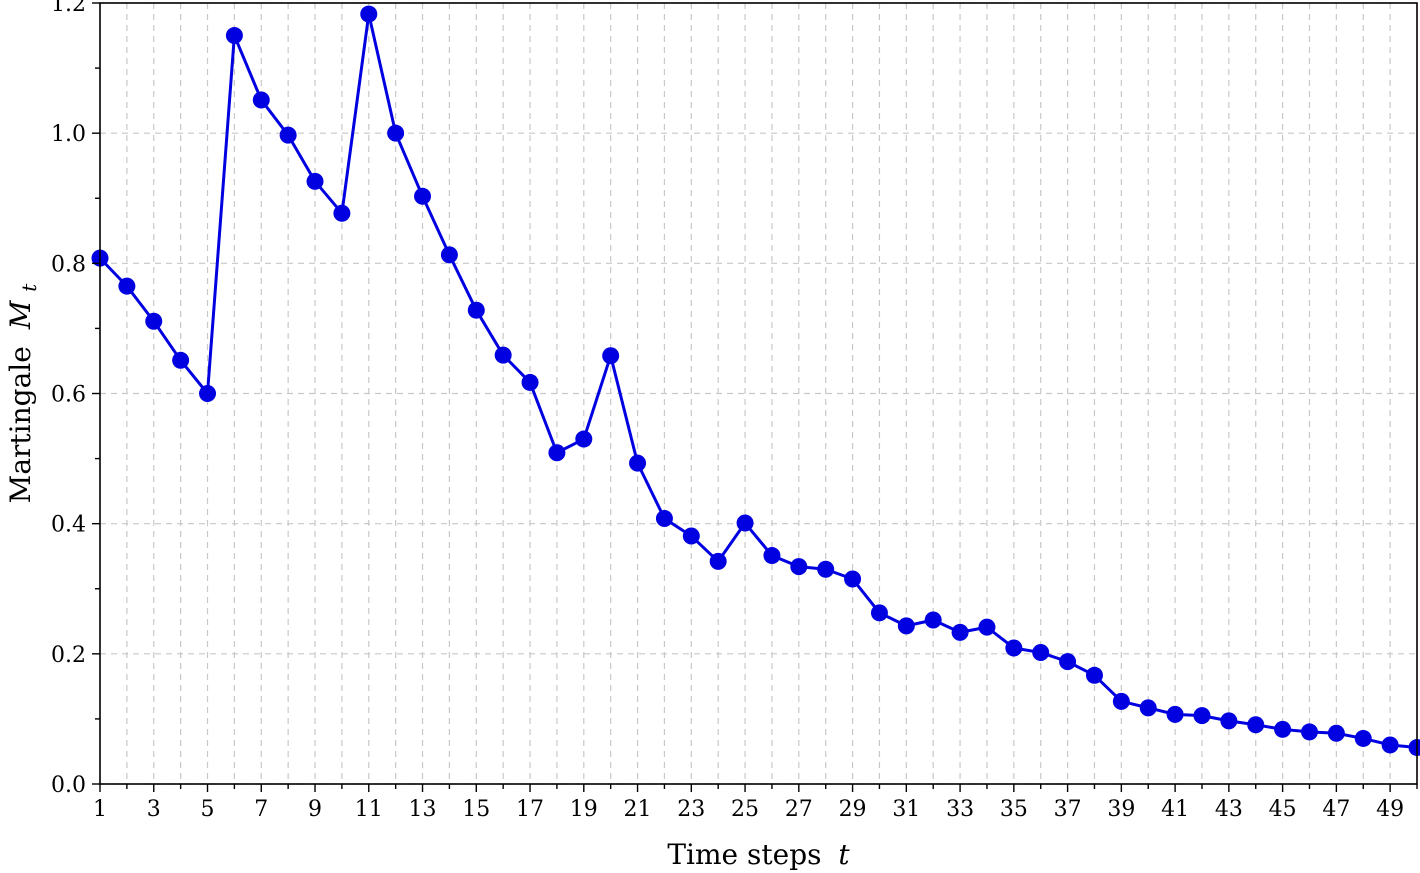 The height and width of the screenshot is (873, 1420). What do you see at coordinates (261, 809) in the screenshot?
I see `x-tick-label: 7` at bounding box center [261, 809].